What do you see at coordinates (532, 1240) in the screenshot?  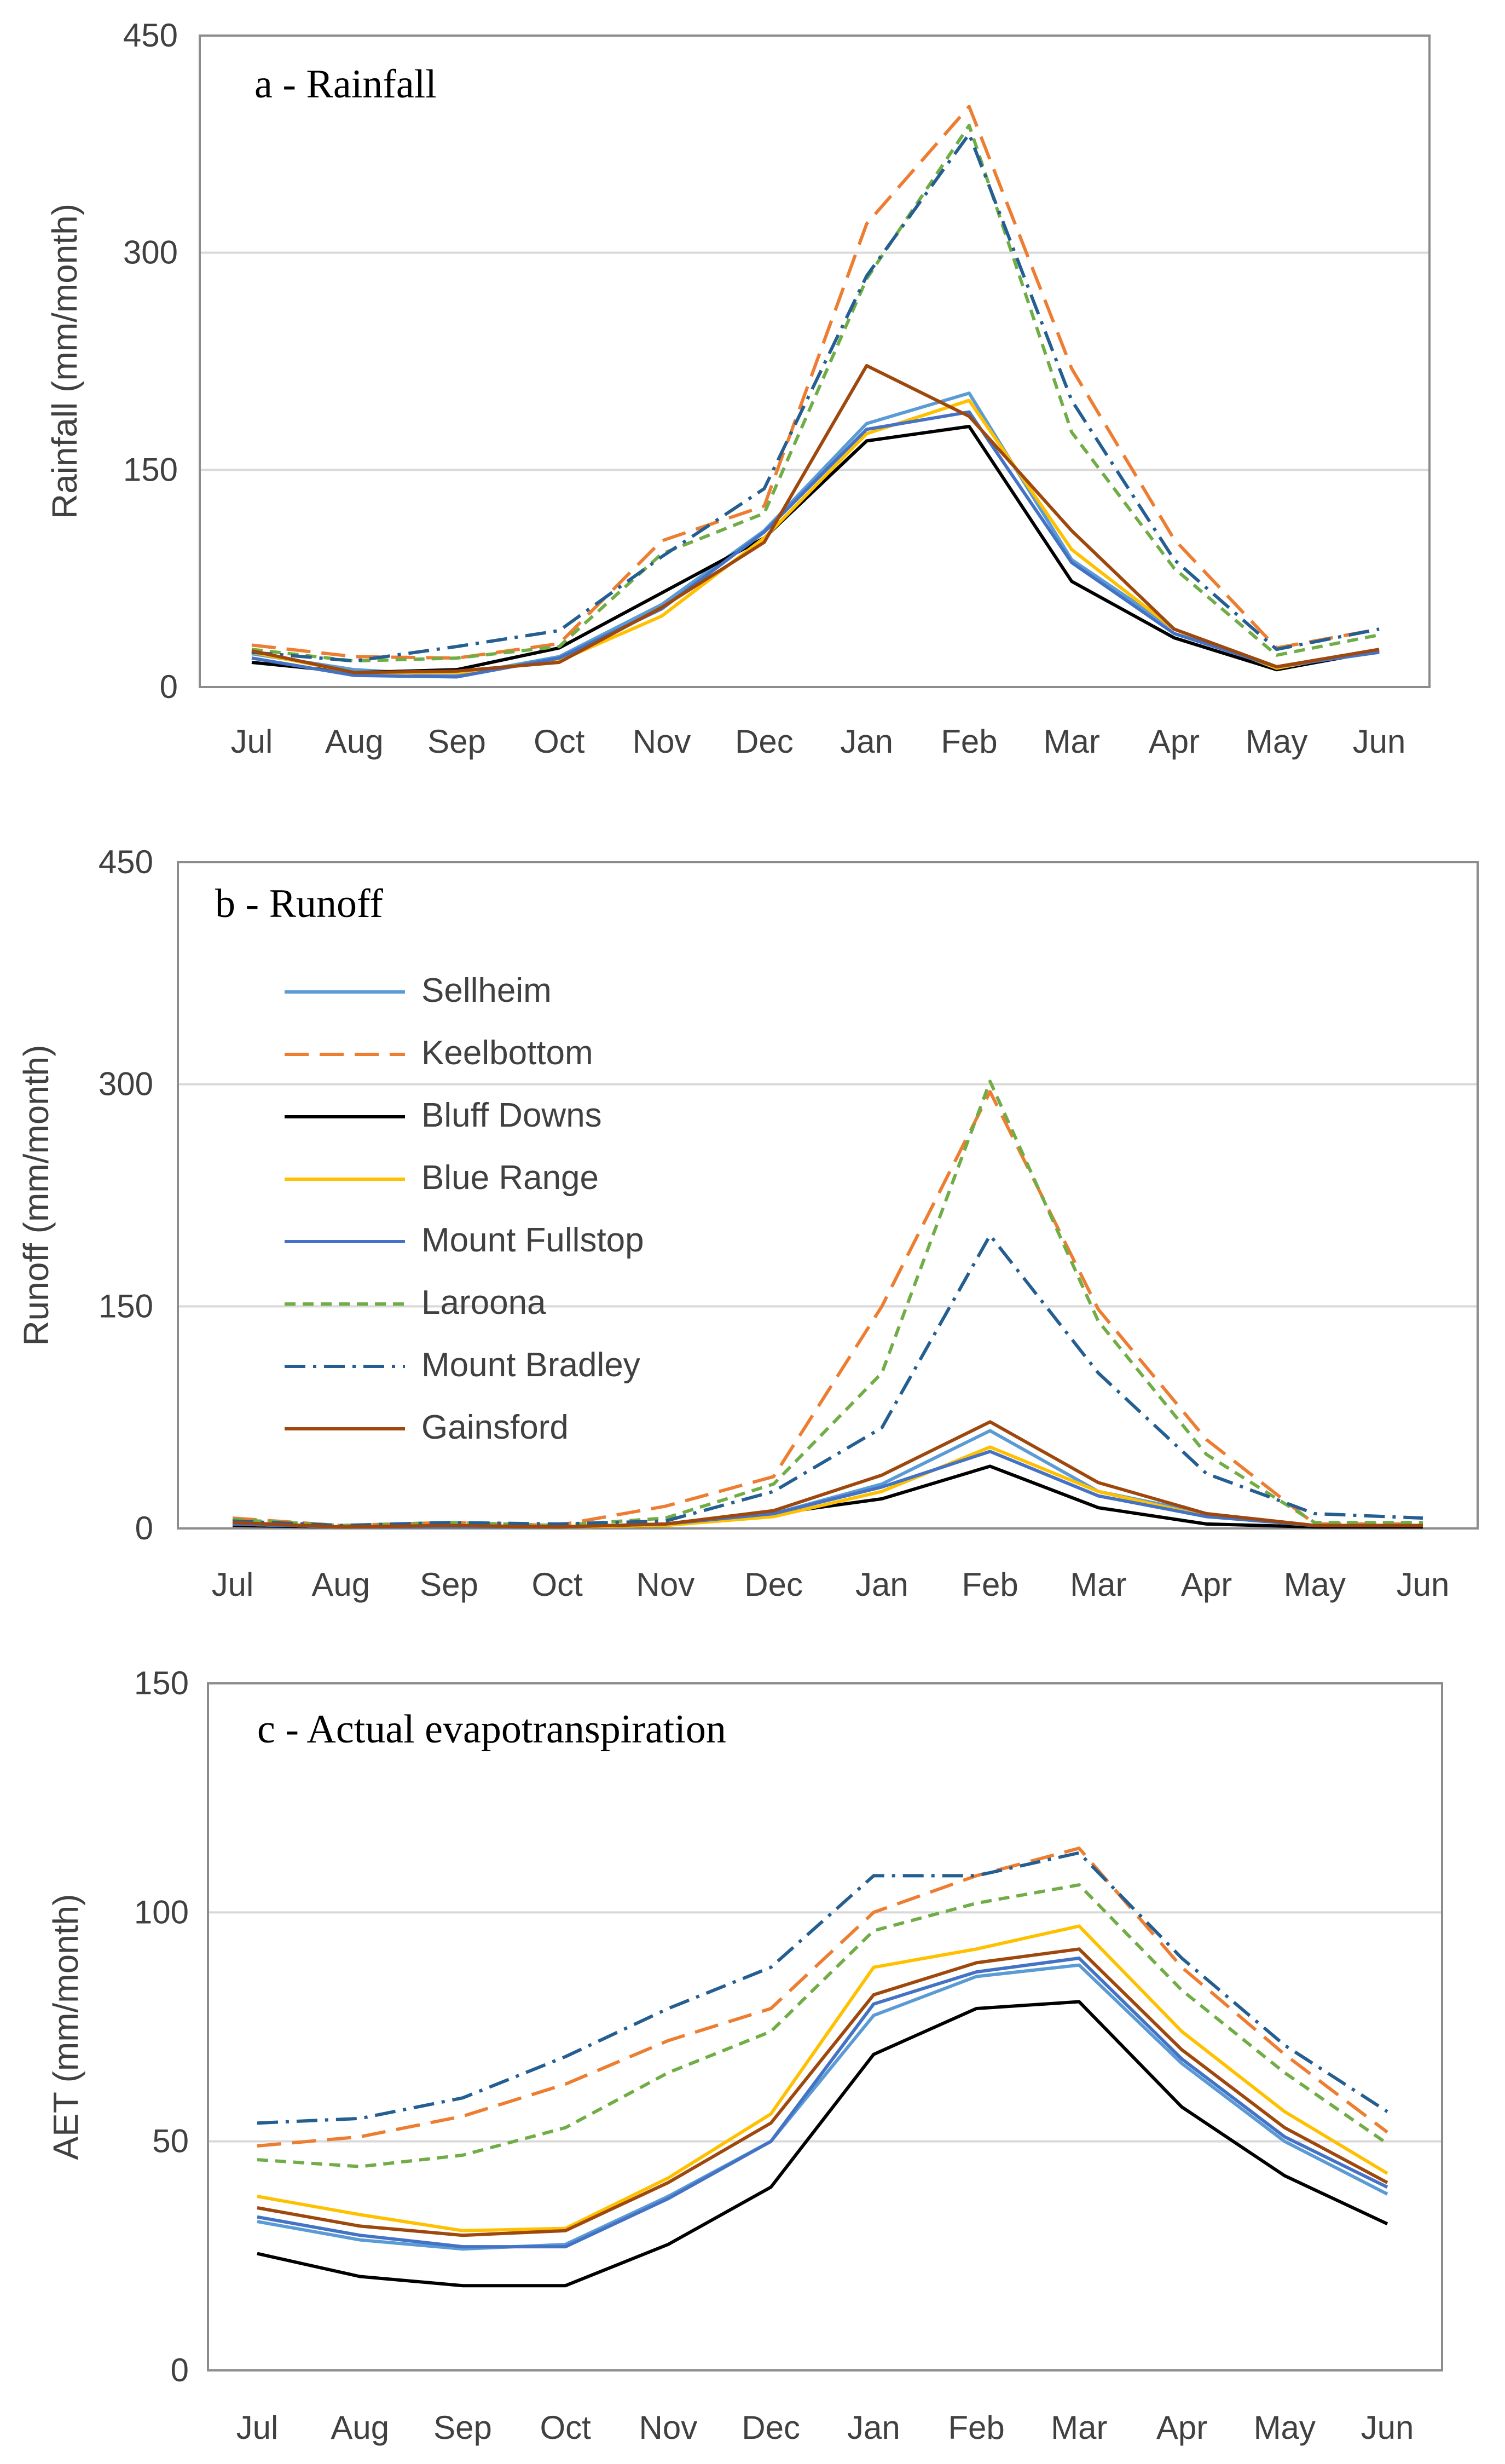 I see `legend-label: Mount Fullstop` at bounding box center [532, 1240].